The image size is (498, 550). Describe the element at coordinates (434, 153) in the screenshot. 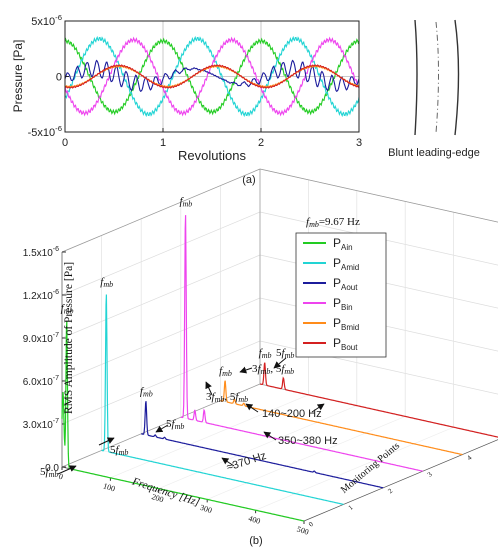

I see `blade-label: Blunt leading-edge` at that location.